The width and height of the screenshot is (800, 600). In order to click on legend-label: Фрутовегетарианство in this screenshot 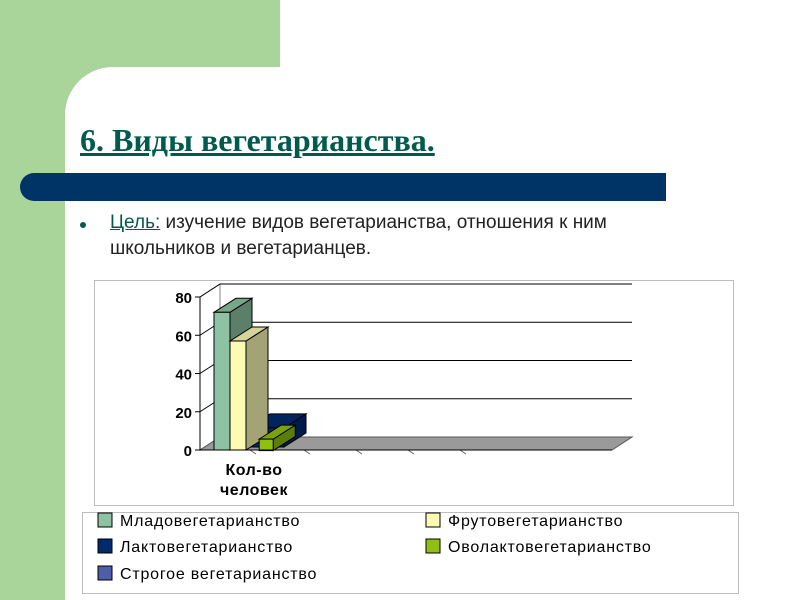, I will do `click(535, 521)`.